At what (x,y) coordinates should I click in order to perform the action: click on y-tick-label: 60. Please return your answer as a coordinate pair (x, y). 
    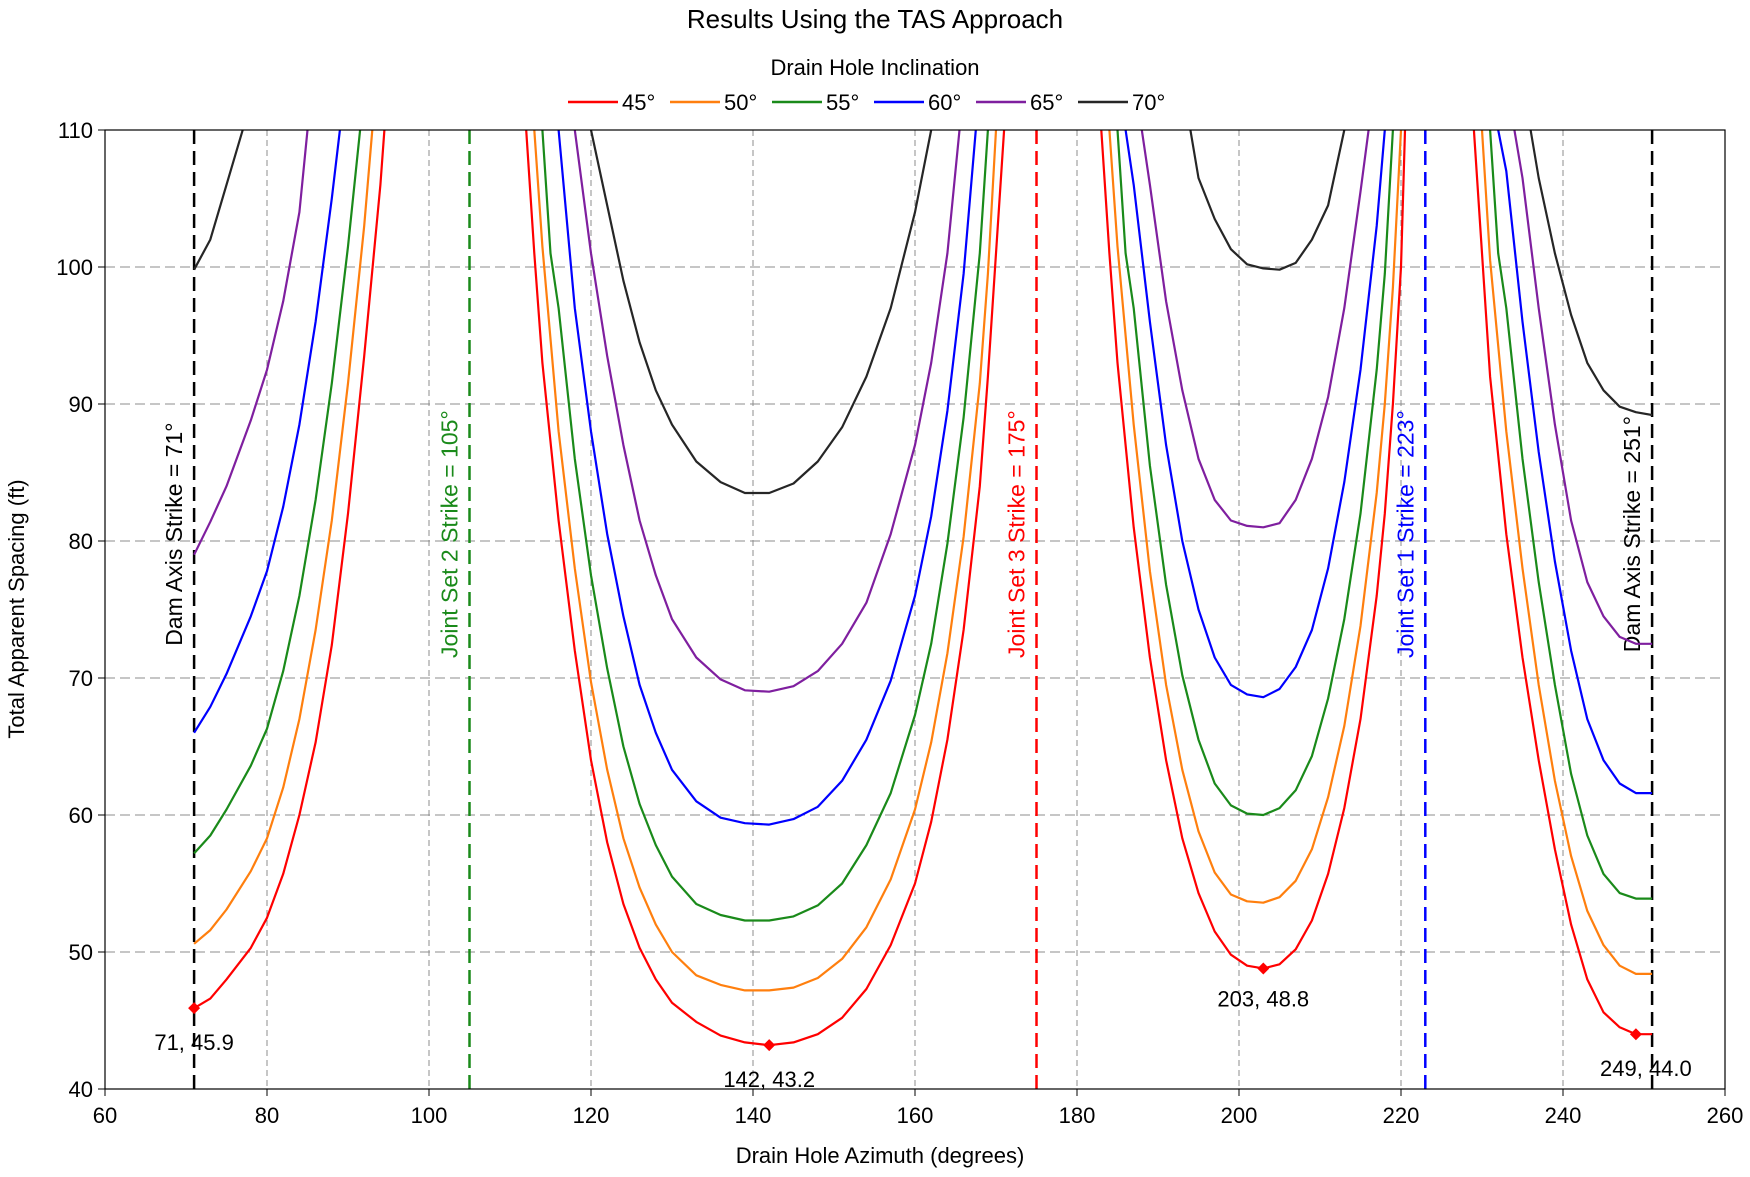
    Looking at the image, I should click on (81, 815).